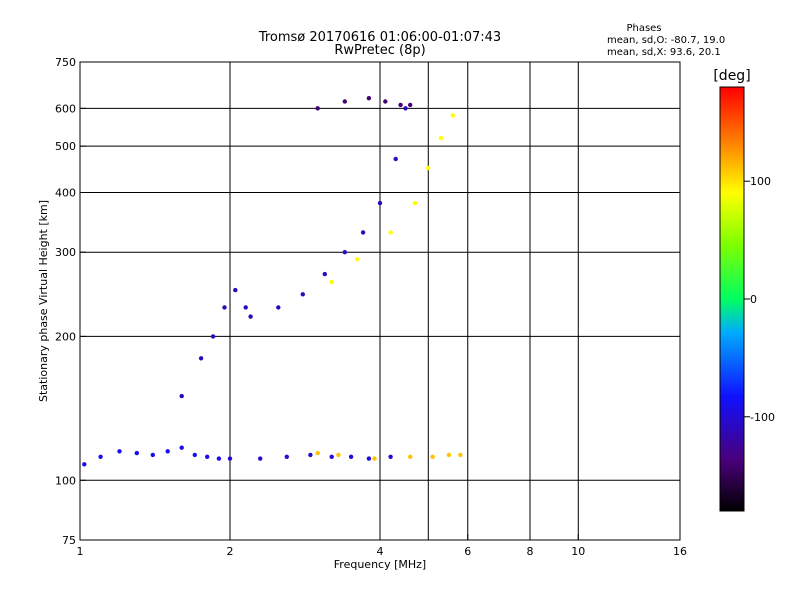 This screenshot has width=800, height=600. I want to click on colorbar-tick-label: -100, so click(762, 417).